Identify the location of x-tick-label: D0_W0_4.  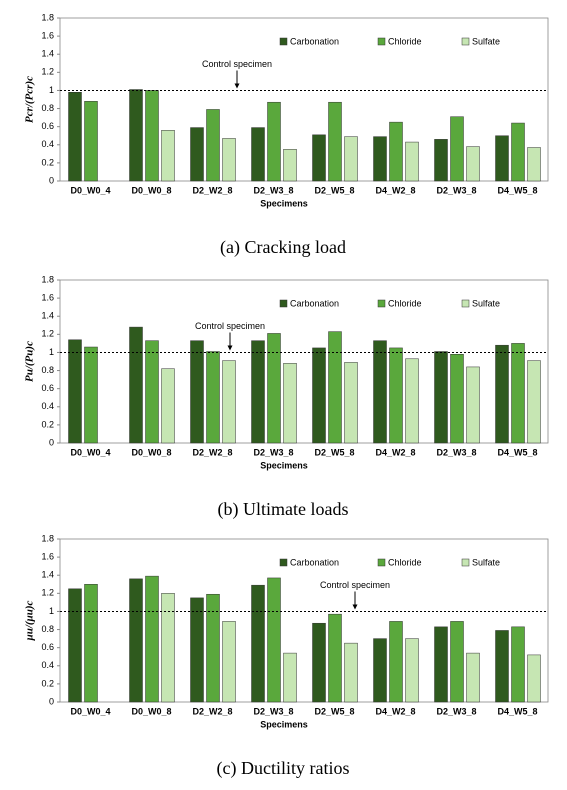
(90, 711).